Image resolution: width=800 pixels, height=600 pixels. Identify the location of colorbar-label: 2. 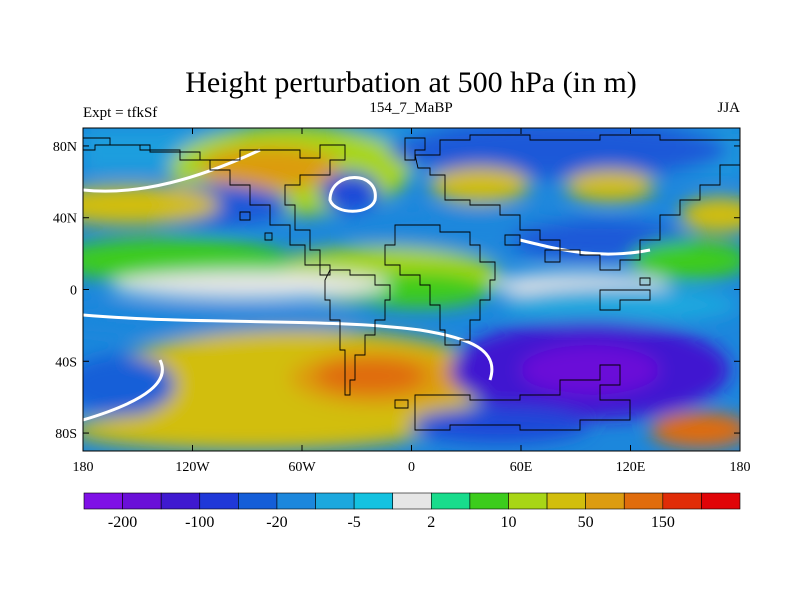
(431, 522).